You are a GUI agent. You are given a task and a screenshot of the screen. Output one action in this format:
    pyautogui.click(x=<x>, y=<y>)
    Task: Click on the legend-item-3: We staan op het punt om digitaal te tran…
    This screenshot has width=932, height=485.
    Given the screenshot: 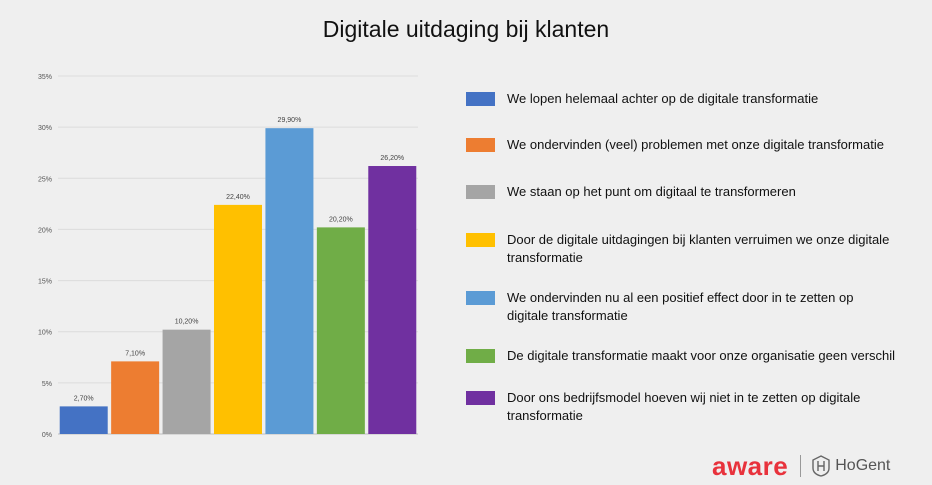 What is the action you would take?
    pyautogui.click(x=691, y=192)
    